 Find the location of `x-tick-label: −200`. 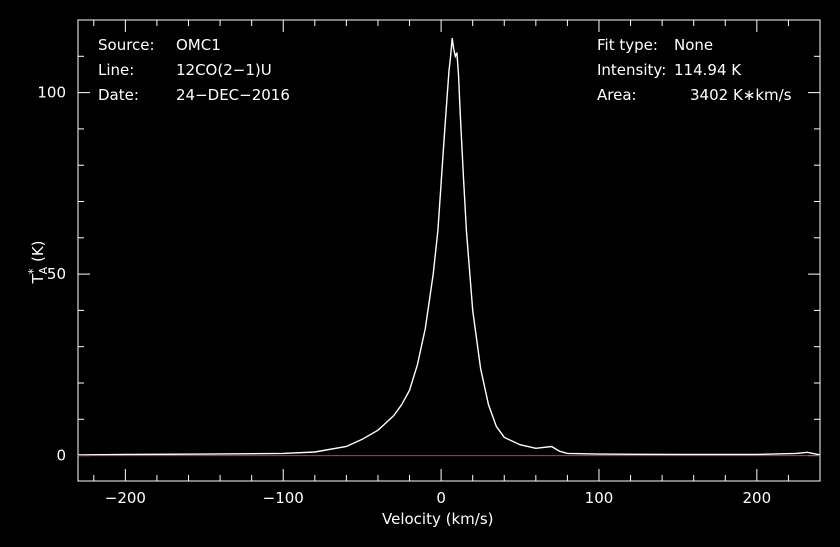

x-tick-label: −200 is located at coordinates (125, 498).